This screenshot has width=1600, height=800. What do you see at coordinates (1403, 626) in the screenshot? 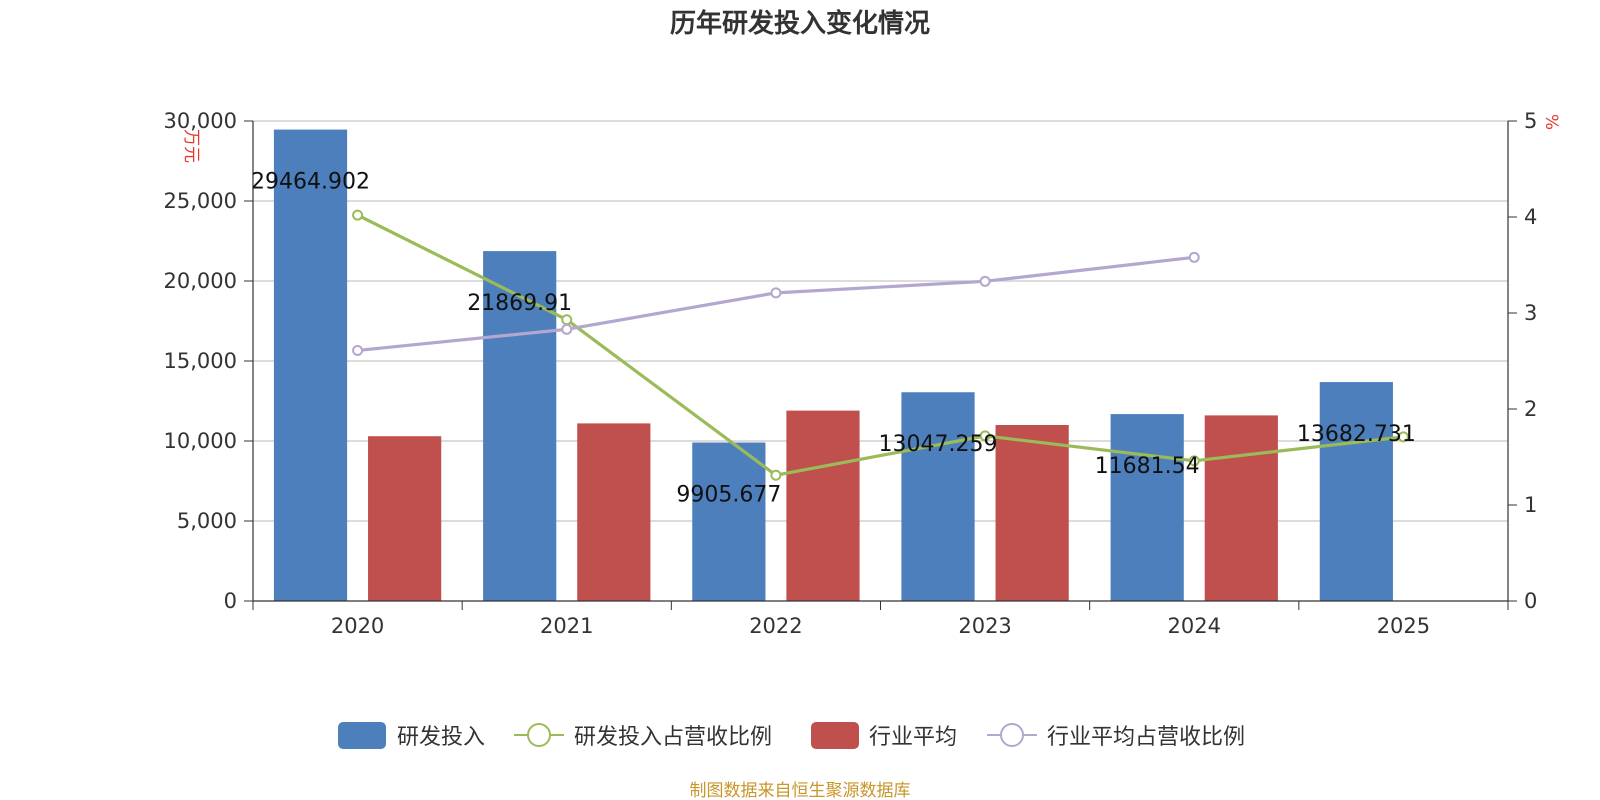
I see `x-tick-label: 2025` at bounding box center [1403, 626].